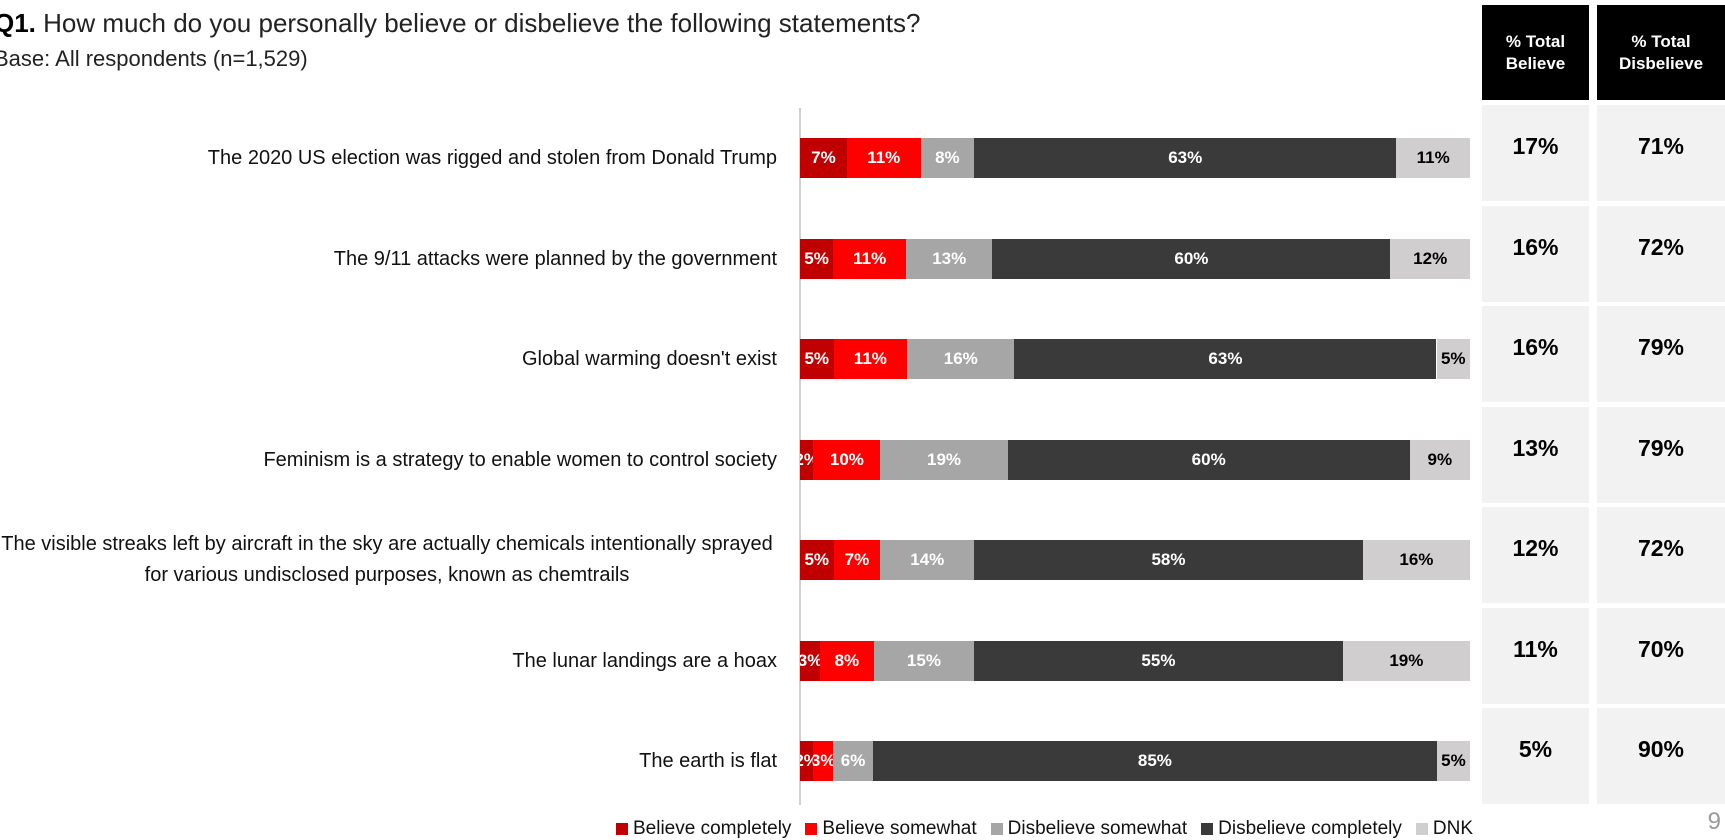  What do you see at coordinates (1661, 153) in the screenshot?
I see `total-disbelieve-cell: 71%` at bounding box center [1661, 153].